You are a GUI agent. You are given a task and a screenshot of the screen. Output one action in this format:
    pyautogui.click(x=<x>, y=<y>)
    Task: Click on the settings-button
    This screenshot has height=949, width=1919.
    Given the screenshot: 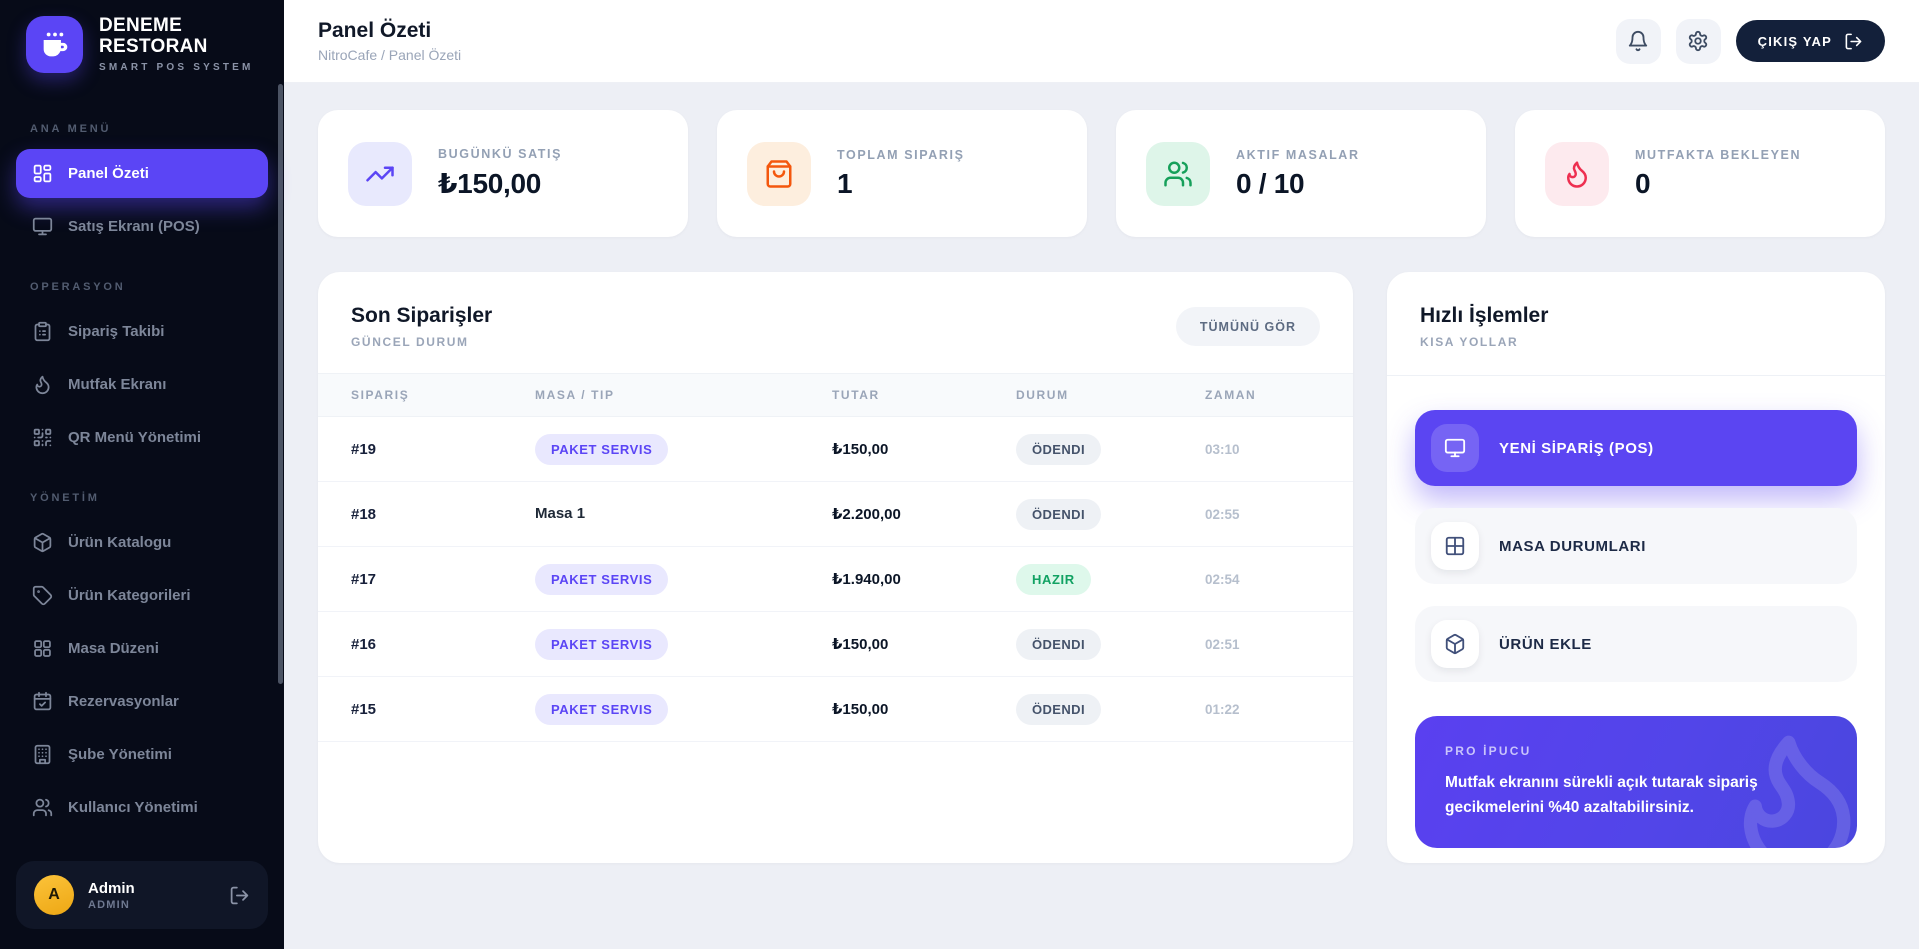 What is the action you would take?
    pyautogui.click(x=1698, y=41)
    